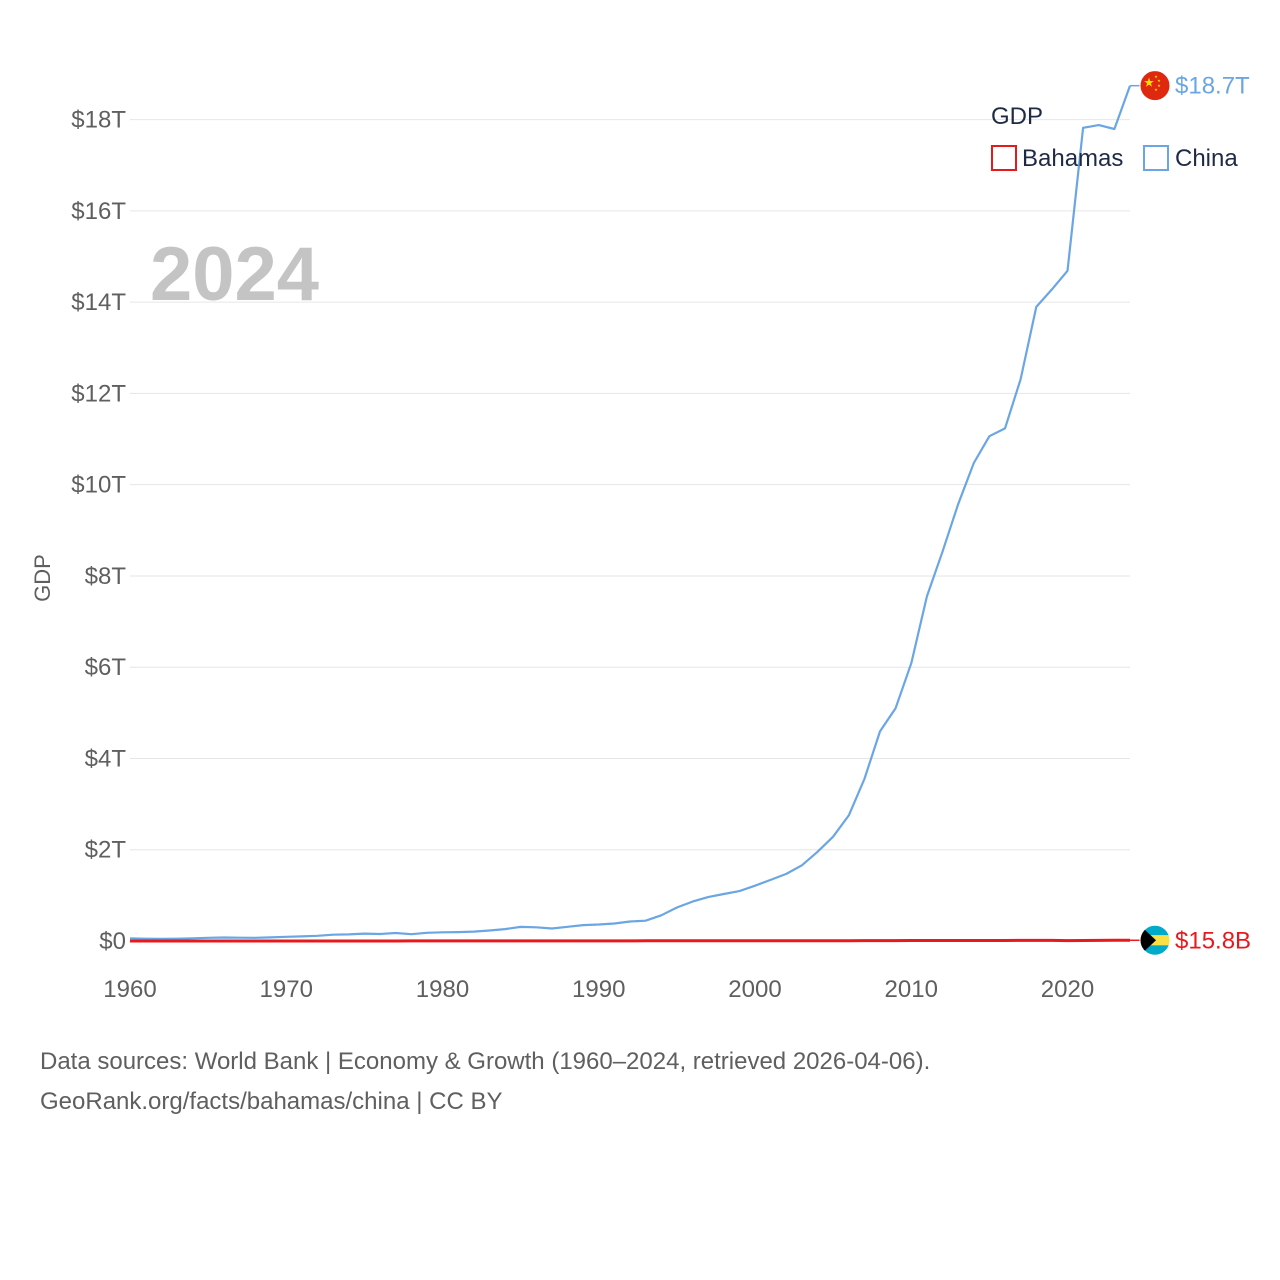 The height and width of the screenshot is (1280, 1280). What do you see at coordinates (286, 989) in the screenshot?
I see `x-tick-label: 1970` at bounding box center [286, 989].